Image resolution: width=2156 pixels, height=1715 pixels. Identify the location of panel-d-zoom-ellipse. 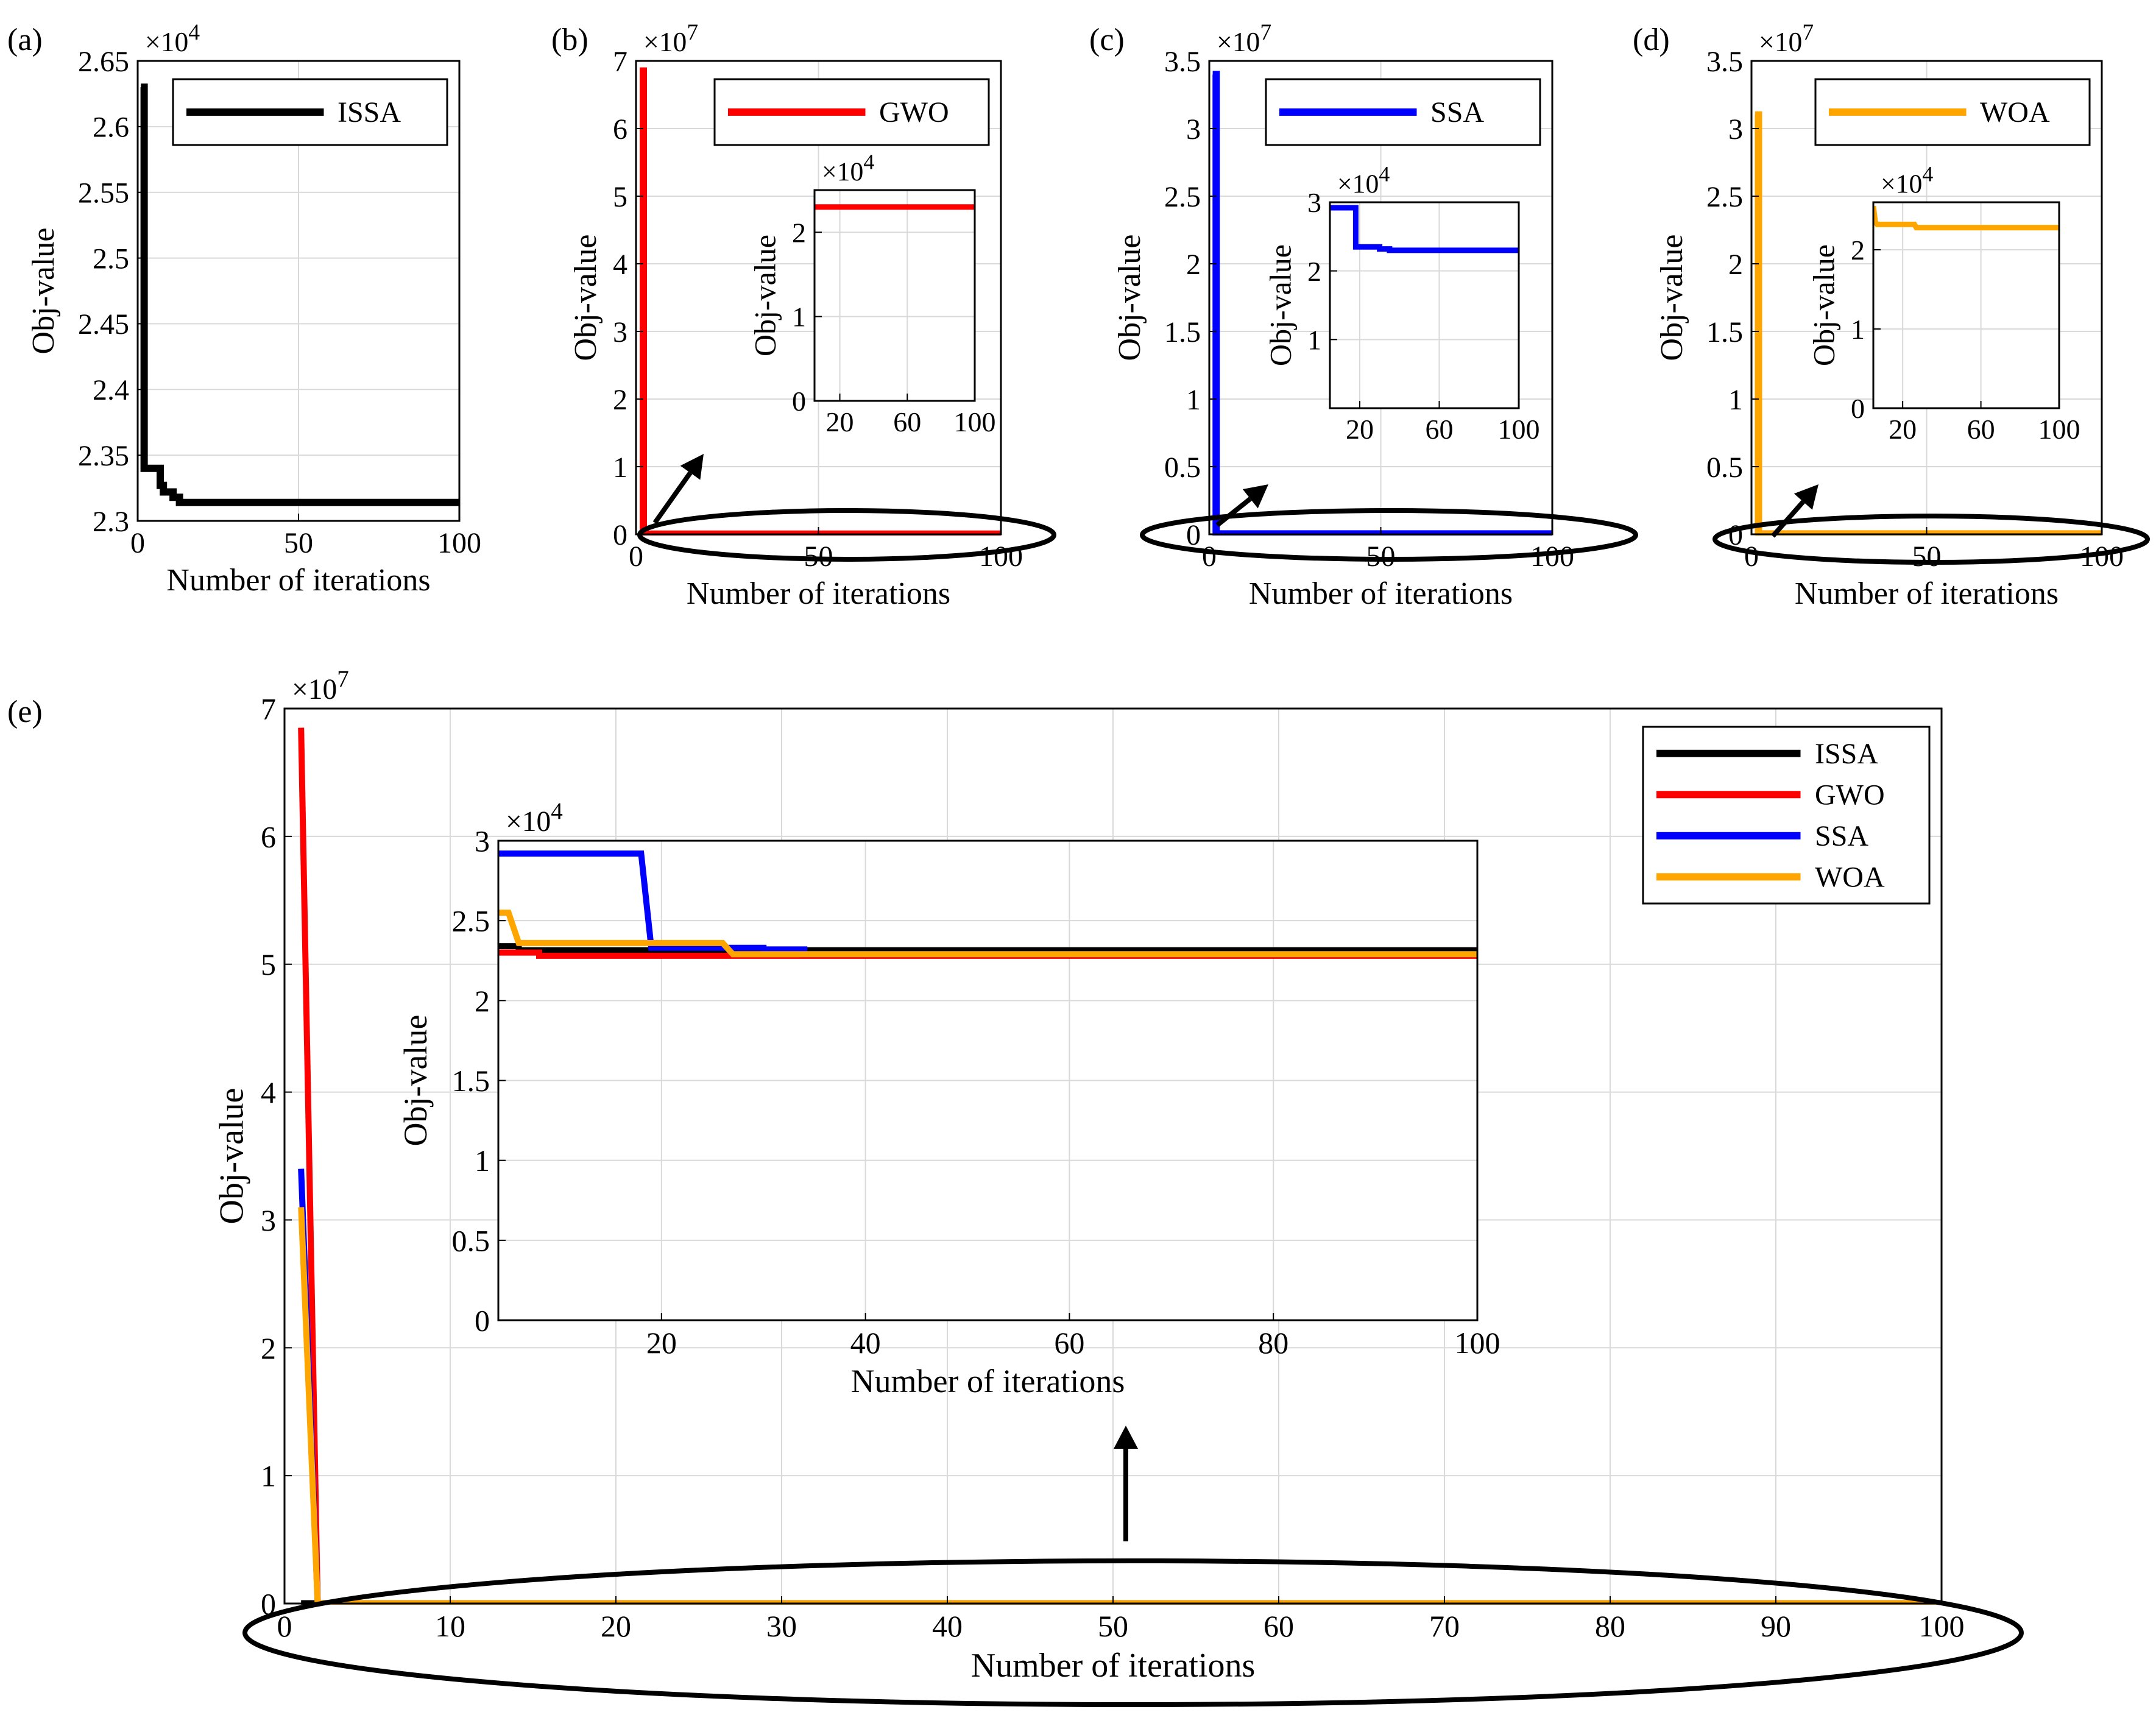
(1931, 539).